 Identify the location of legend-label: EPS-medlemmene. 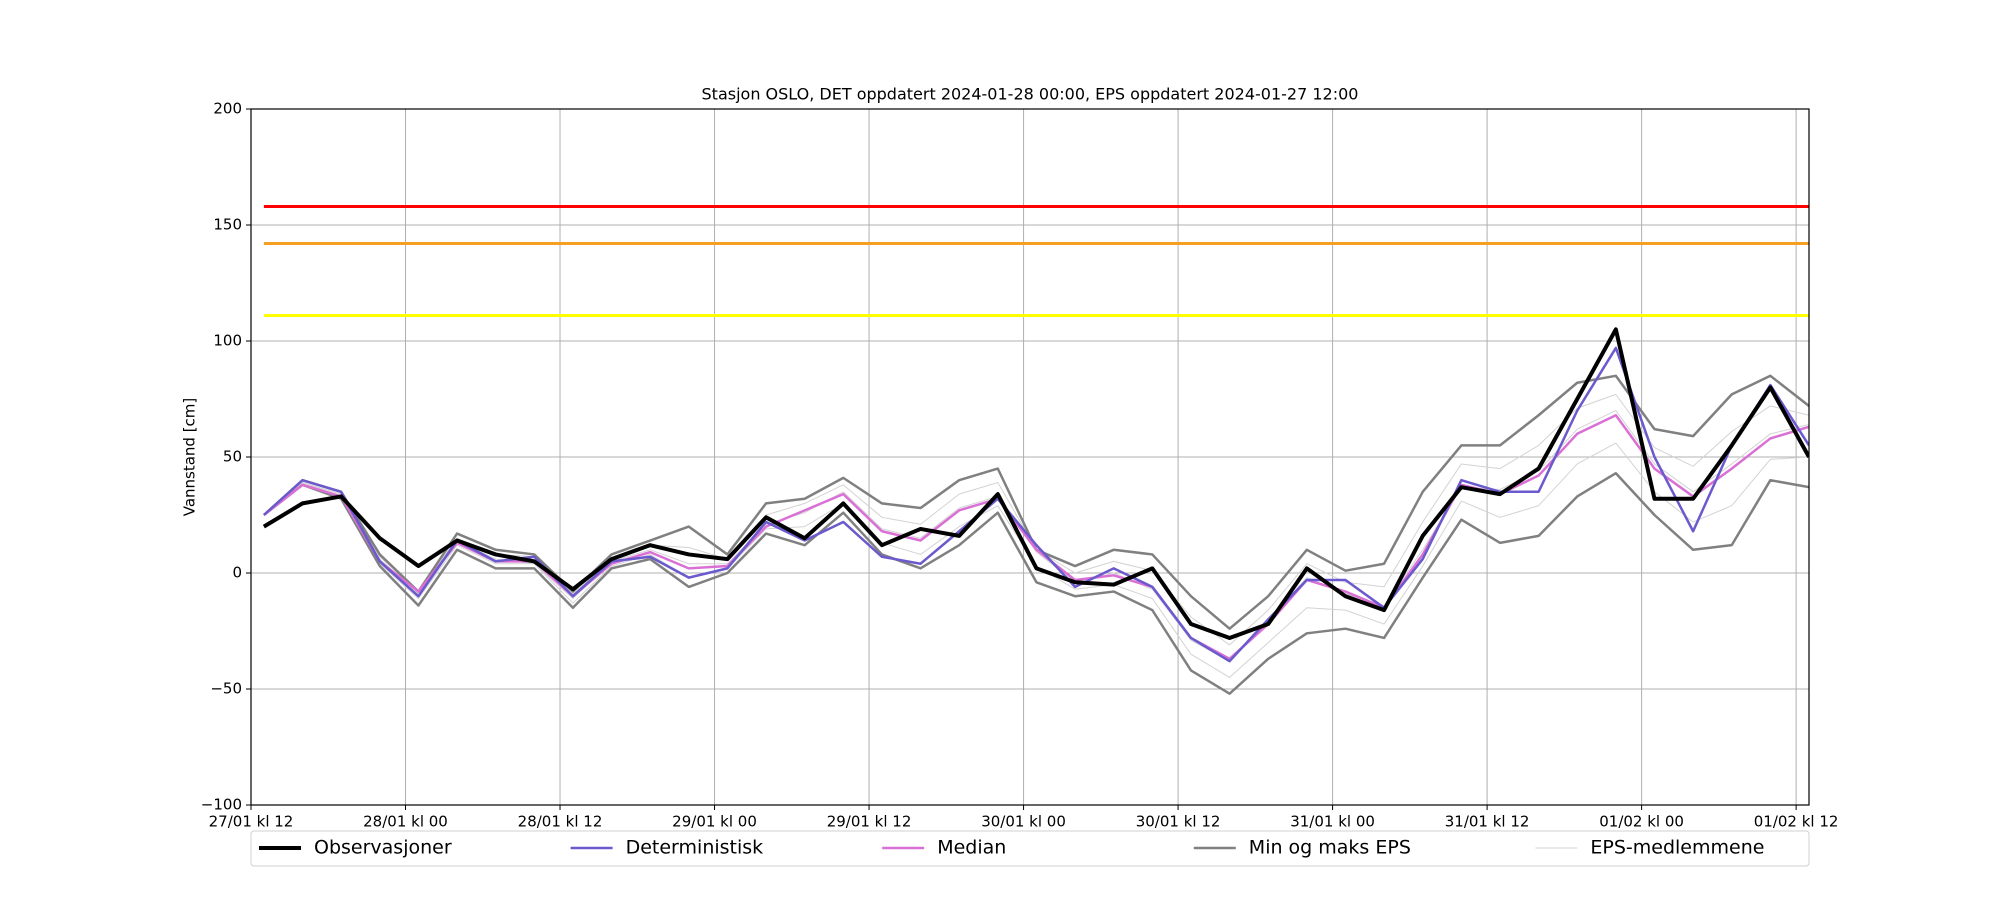
(1677, 848).